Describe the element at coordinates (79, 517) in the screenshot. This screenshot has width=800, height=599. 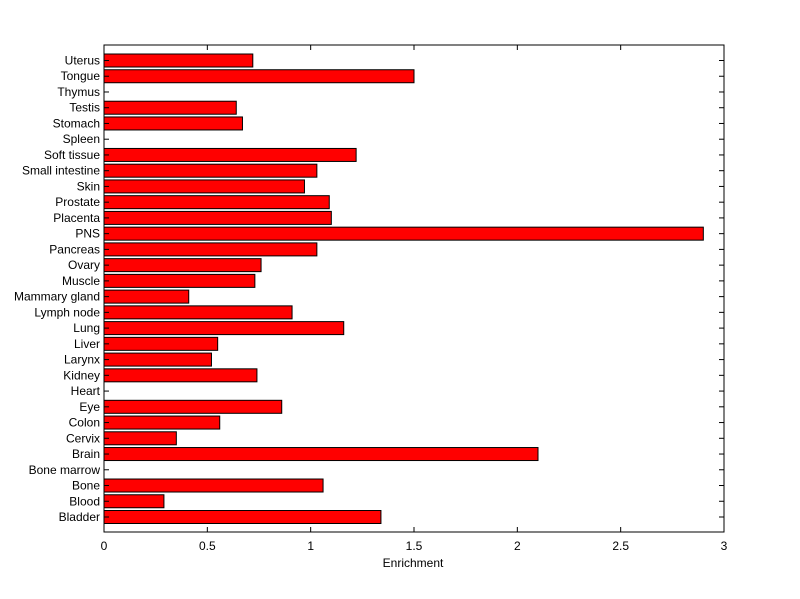
I see `y-tick-label: Bladder` at that location.